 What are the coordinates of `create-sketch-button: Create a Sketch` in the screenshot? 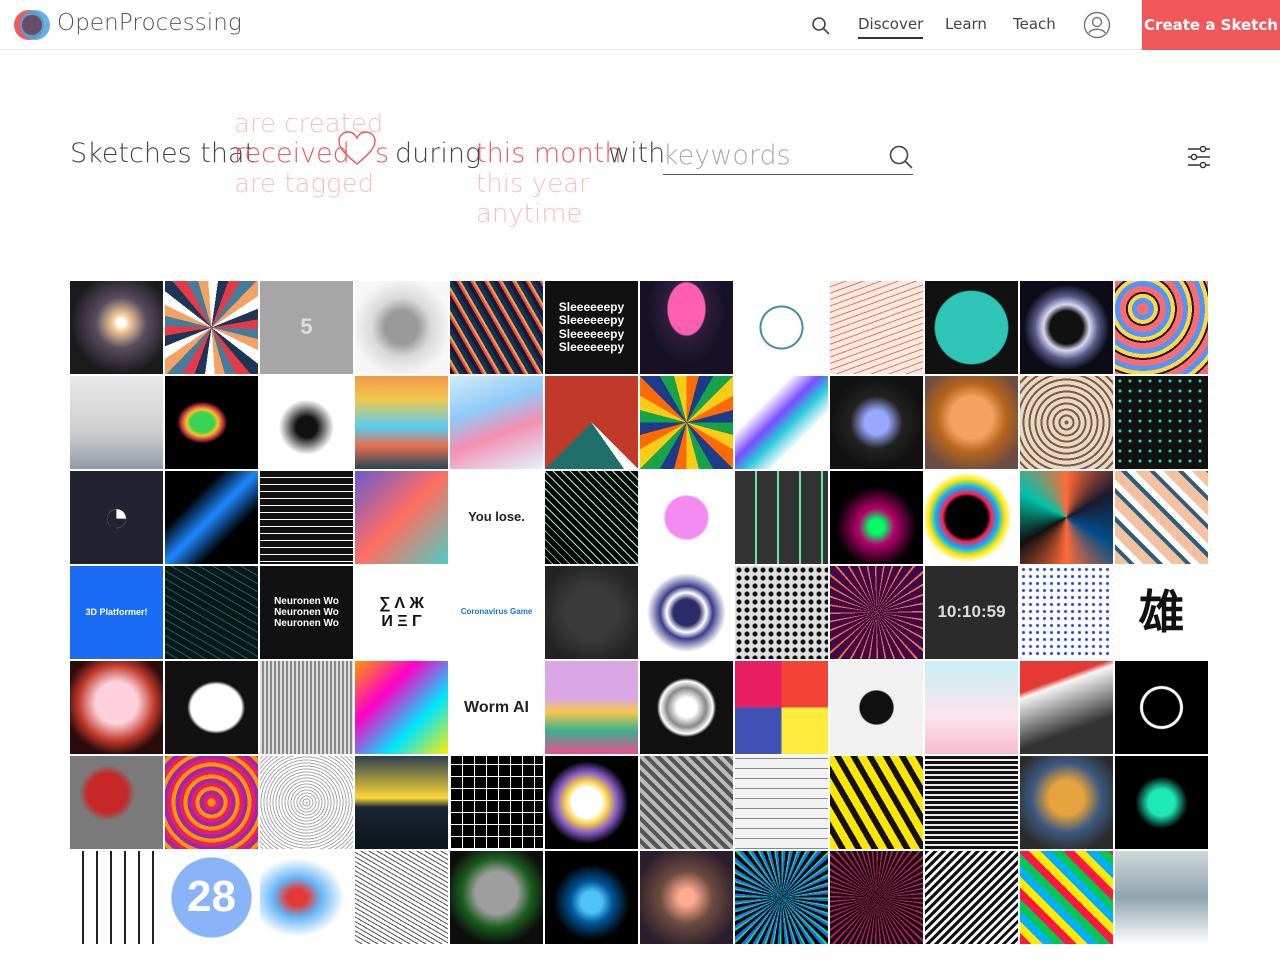 It's located at (1211, 25).